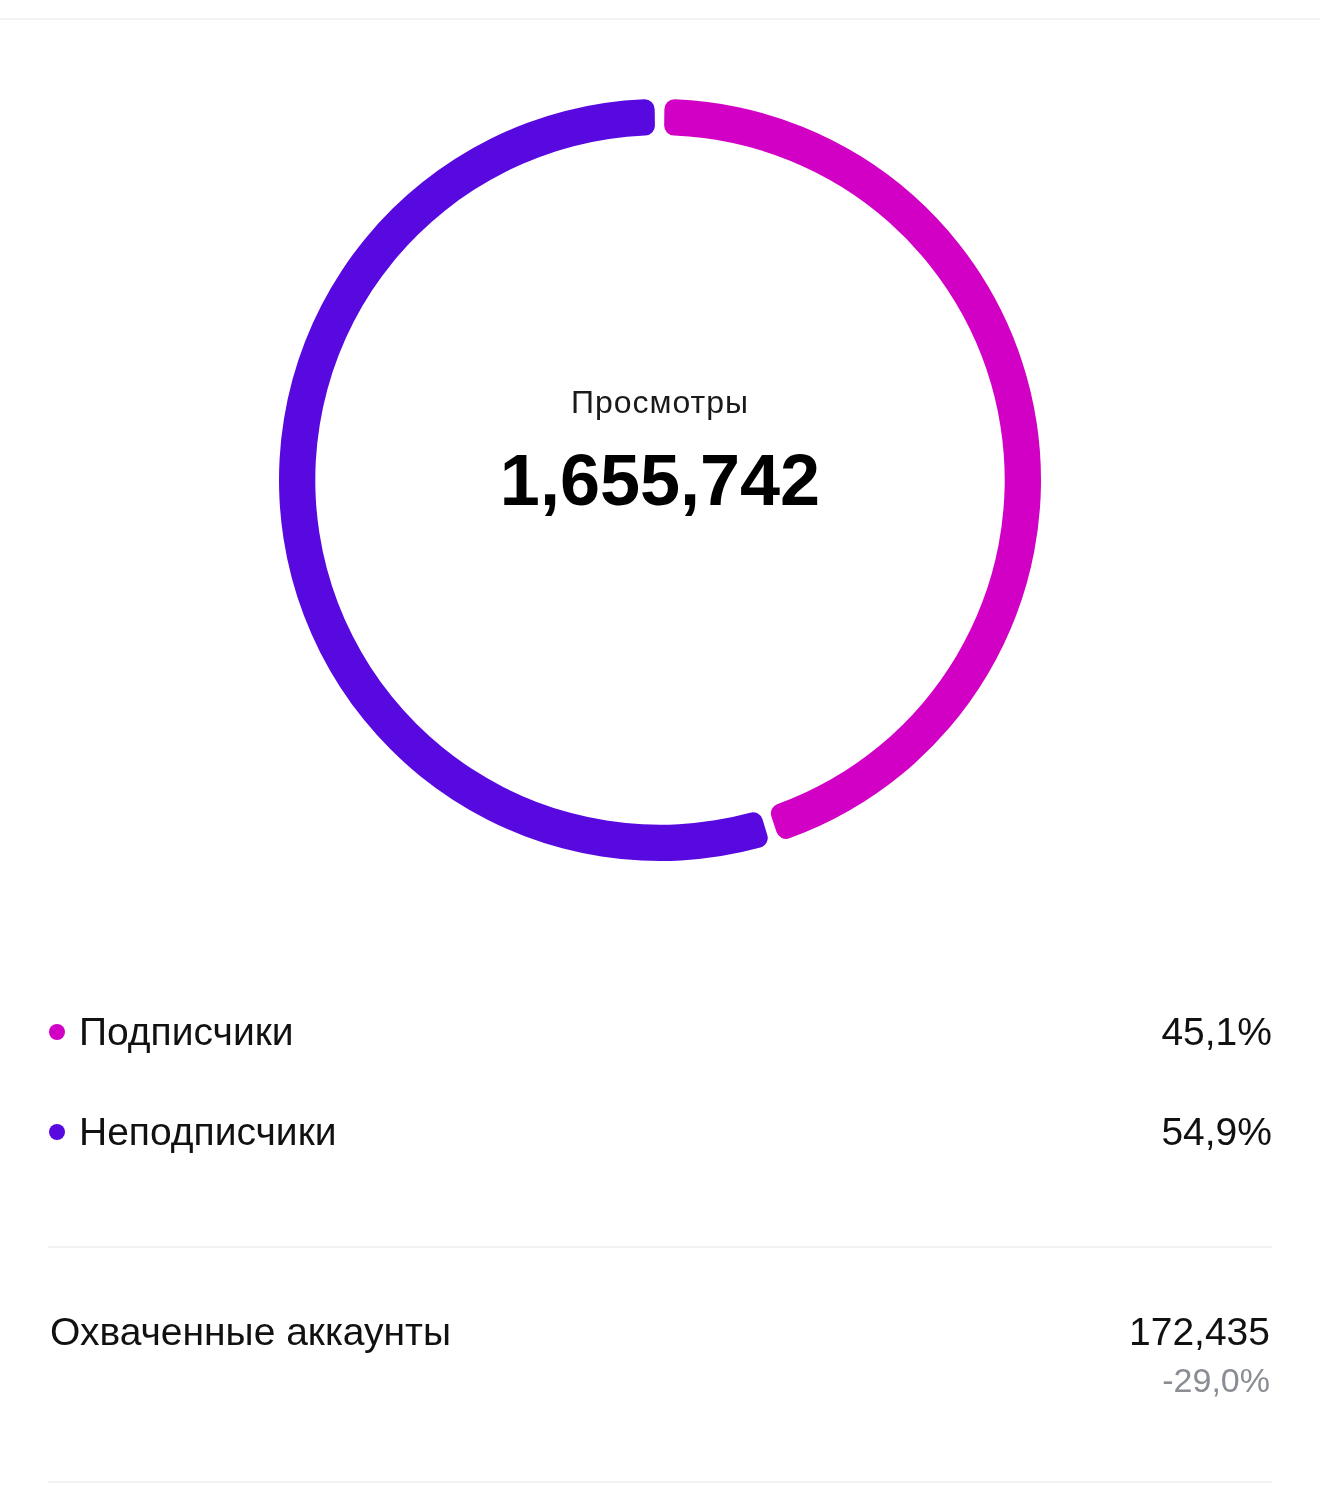 The height and width of the screenshot is (1499, 1320). What do you see at coordinates (251, 1332) in the screenshot?
I see `text: Охваченные аккаунты` at bounding box center [251, 1332].